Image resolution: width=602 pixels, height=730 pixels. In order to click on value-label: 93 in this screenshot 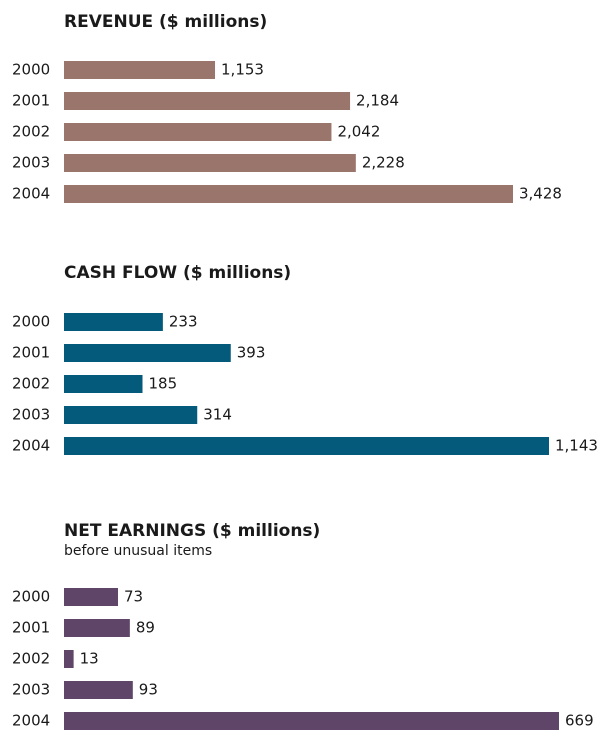, I will do `click(148, 690)`.